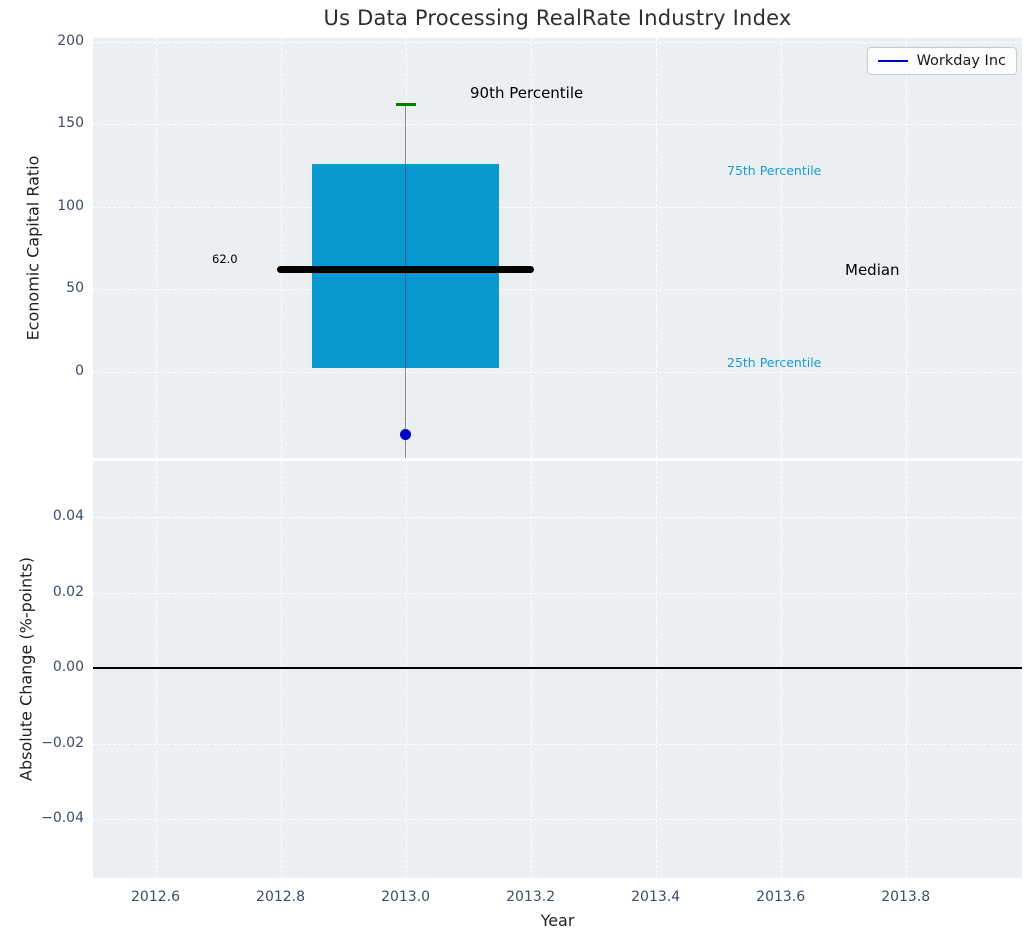  Describe the element at coordinates (68, 516) in the screenshot. I see `y-tick-label: 0.04` at that location.